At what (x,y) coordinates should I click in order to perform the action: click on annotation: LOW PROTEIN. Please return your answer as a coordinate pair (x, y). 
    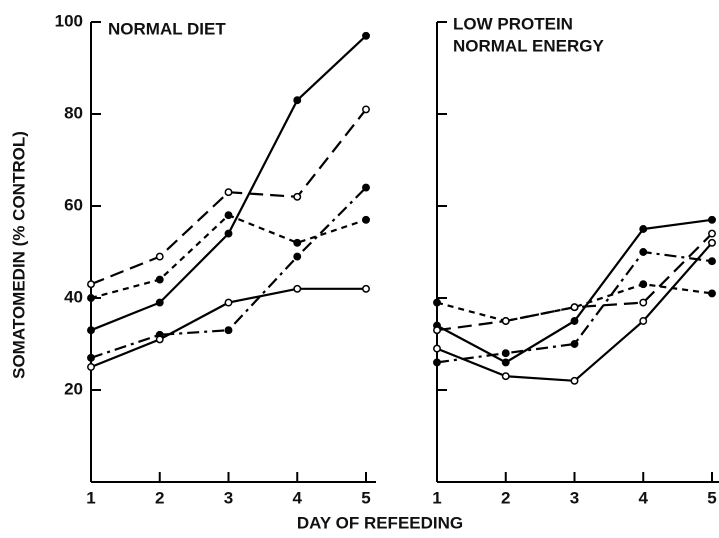
    Looking at the image, I should click on (513, 23).